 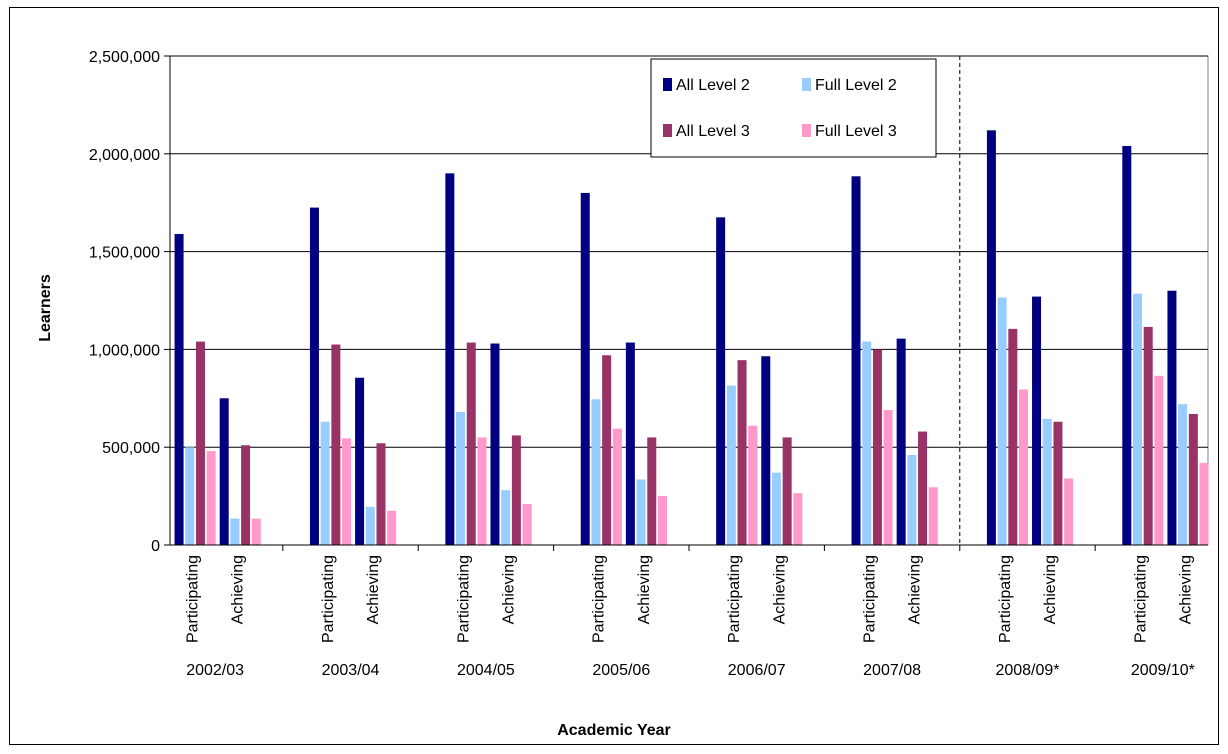 What do you see at coordinates (614, 730) in the screenshot?
I see `x-axis-title: Academic Year` at bounding box center [614, 730].